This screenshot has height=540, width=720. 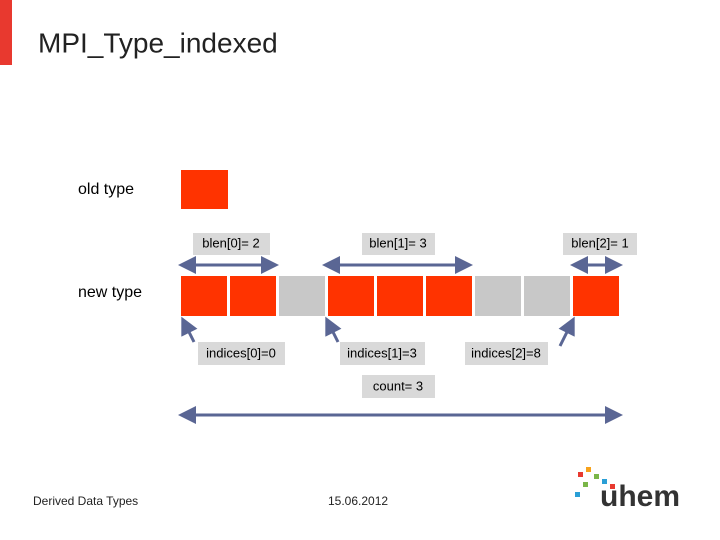 I want to click on blen-label: blen[0]= 2, so click(x=230, y=242).